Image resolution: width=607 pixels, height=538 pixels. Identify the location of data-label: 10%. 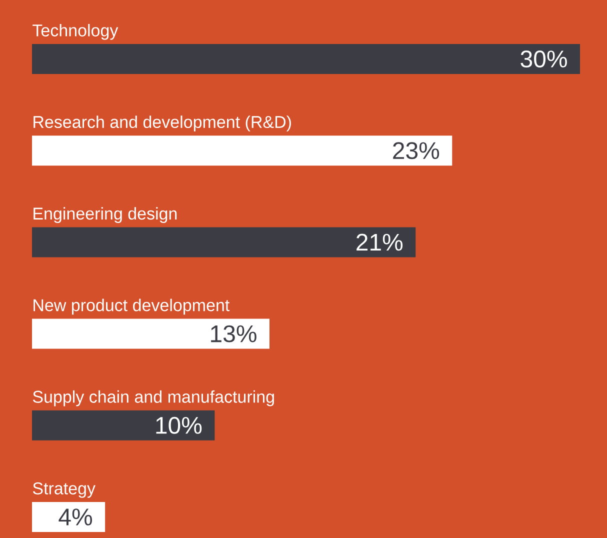
(179, 425).